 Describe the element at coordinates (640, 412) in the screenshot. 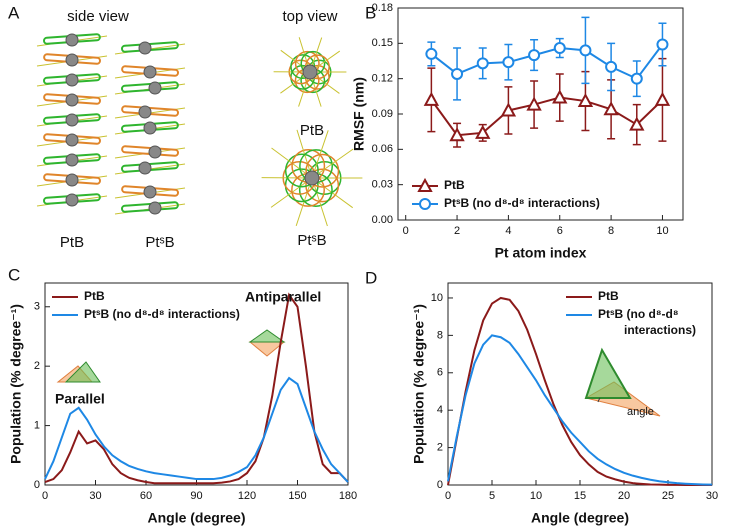

I see `annotation: angle` at that location.